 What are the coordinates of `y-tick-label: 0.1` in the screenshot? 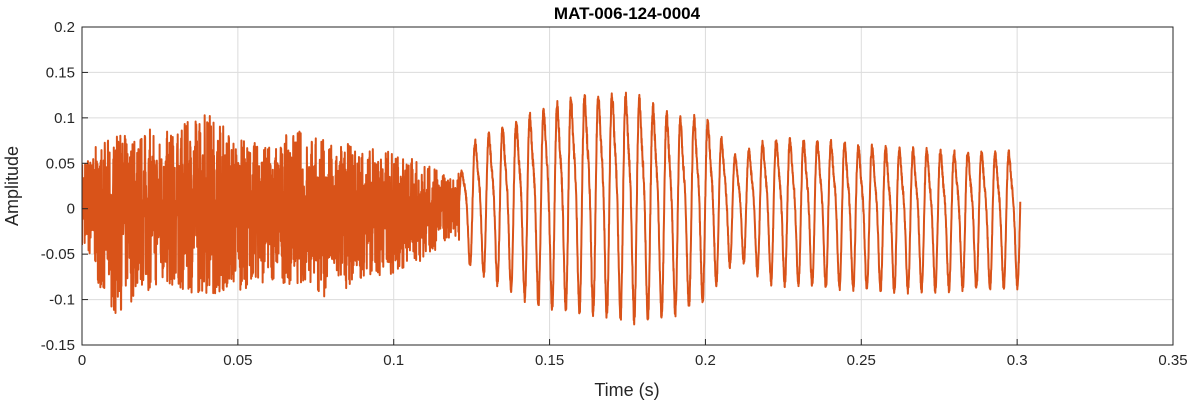 It's located at (64, 118).